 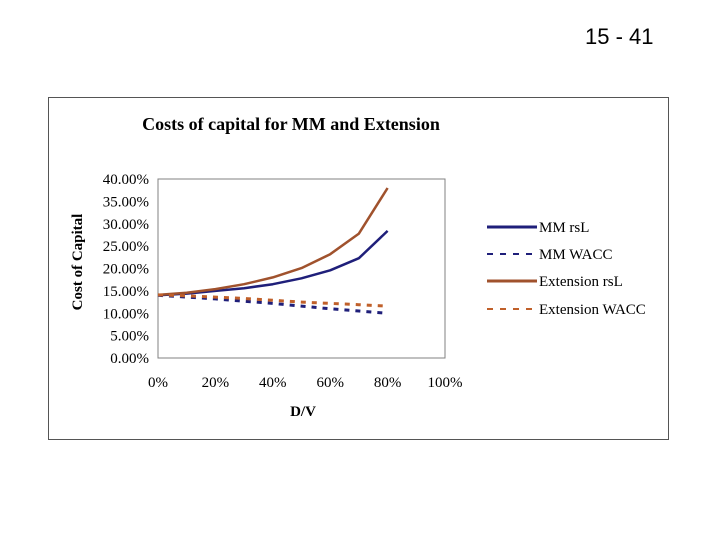 I want to click on y-tick-label: 30.00%, so click(x=126, y=225).